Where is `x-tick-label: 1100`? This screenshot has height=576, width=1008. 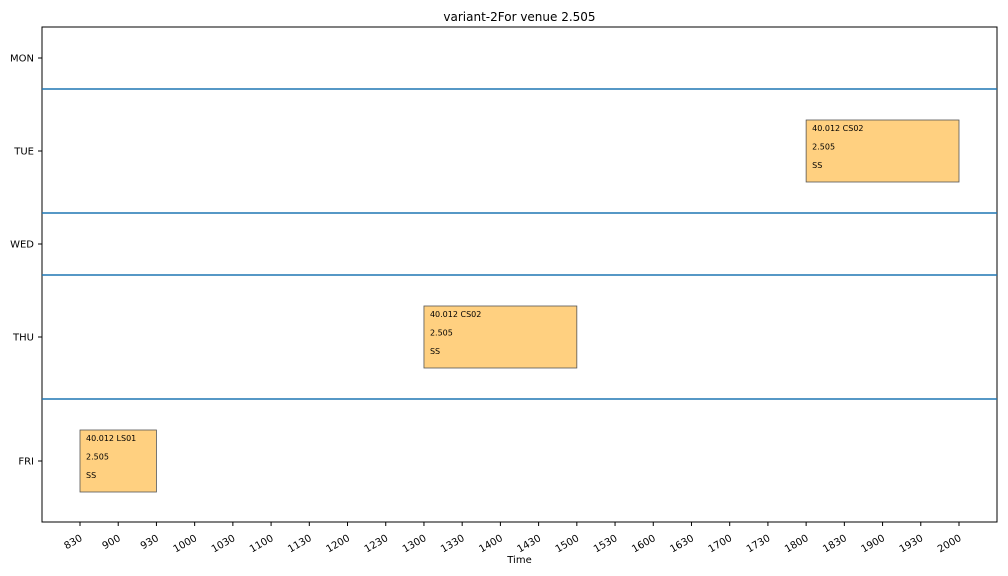
x-tick-label: 1100 is located at coordinates (262, 544).